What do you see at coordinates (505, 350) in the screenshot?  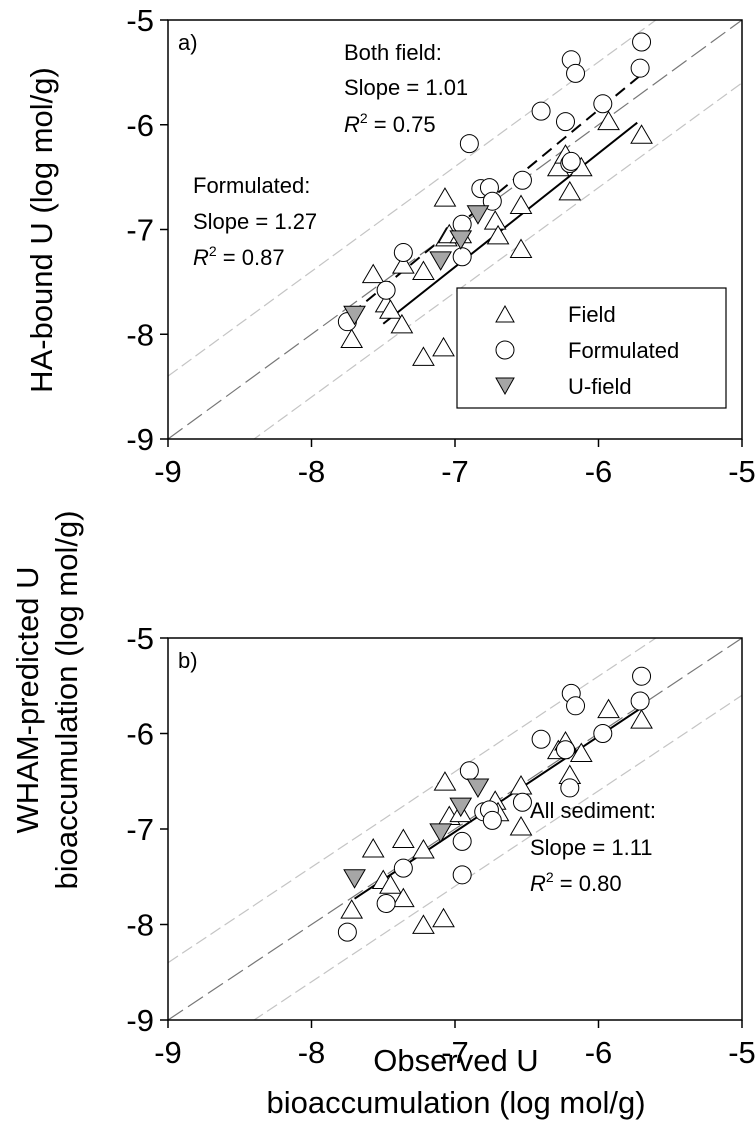 I see `legend-marker-formulated` at bounding box center [505, 350].